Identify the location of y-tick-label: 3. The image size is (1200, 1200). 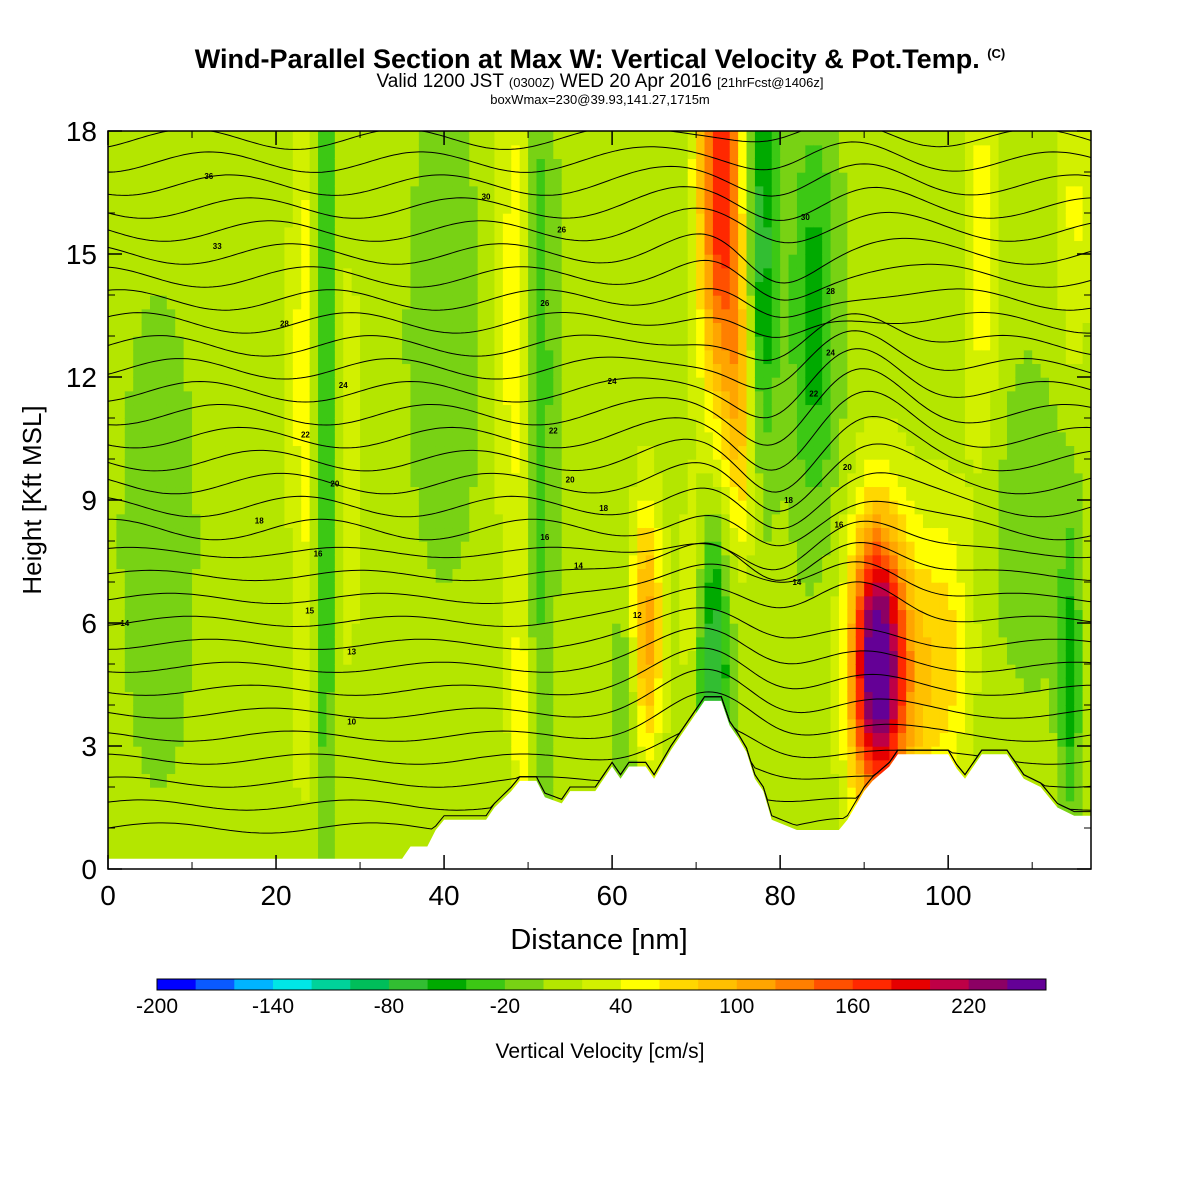
(89, 746).